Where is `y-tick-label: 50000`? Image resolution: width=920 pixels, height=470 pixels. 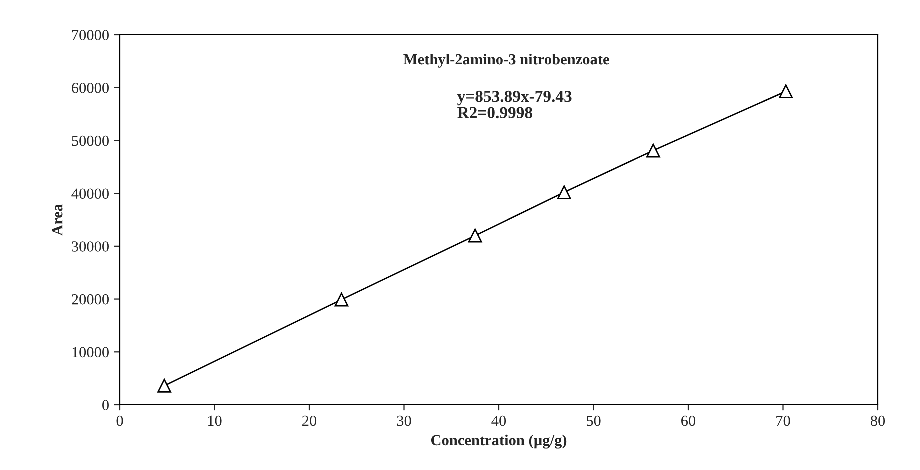 y-tick-label: 50000 is located at coordinates (90, 141).